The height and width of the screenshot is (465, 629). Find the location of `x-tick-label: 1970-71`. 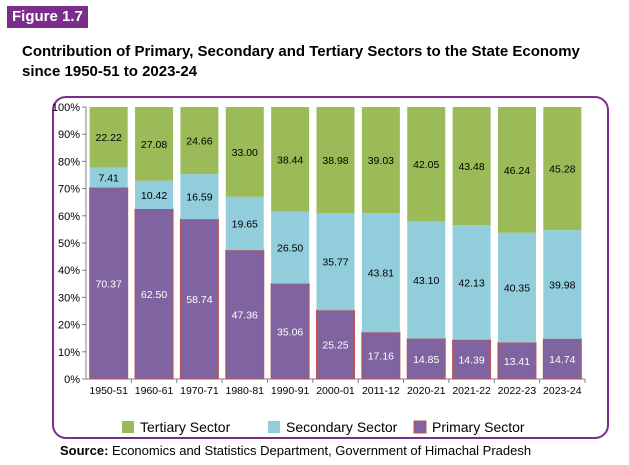

x-tick-label: 1970-71 is located at coordinates (199, 391).